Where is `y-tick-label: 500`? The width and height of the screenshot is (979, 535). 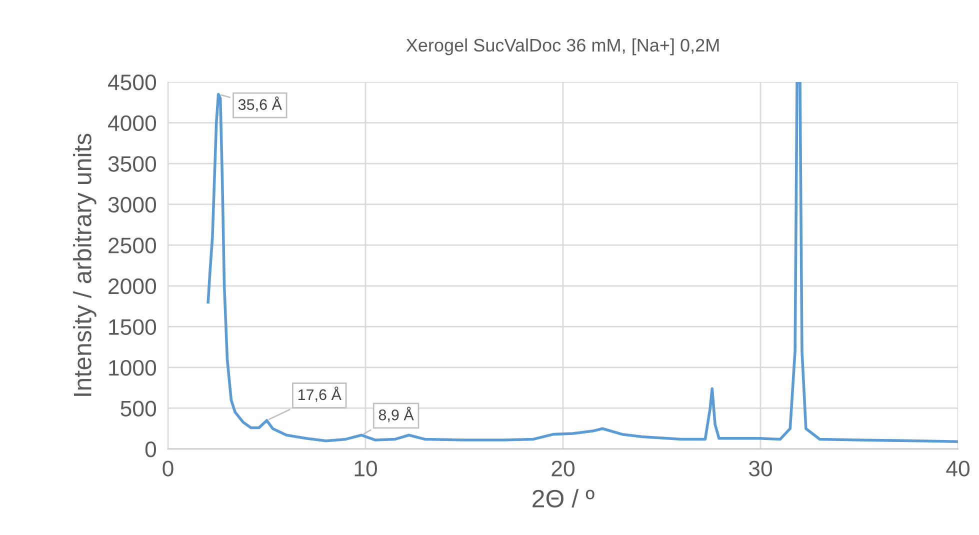 y-tick-label: 500 is located at coordinates (138, 408).